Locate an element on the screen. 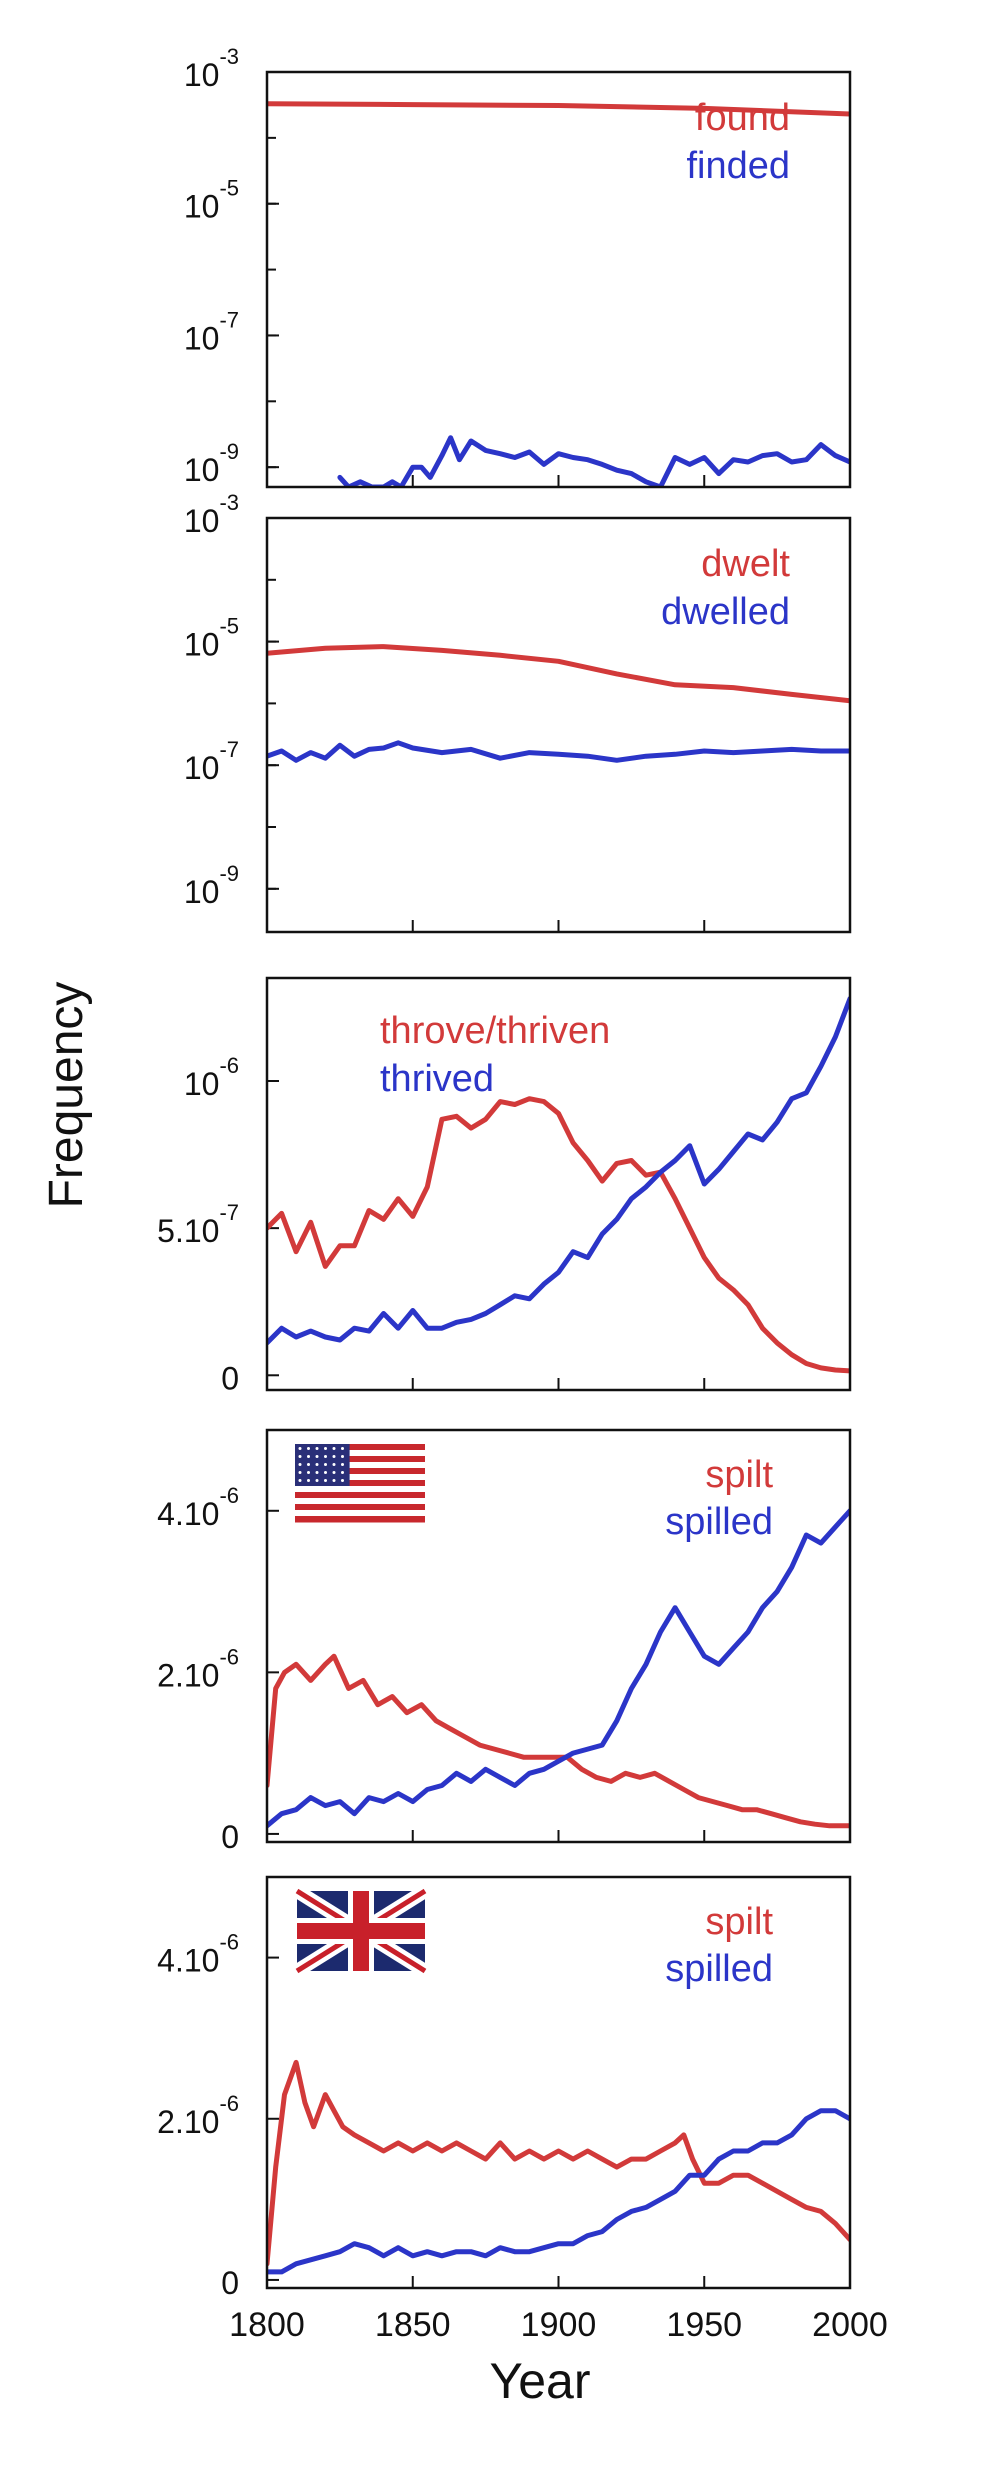 The width and height of the screenshot is (999, 2479). series-line-found is located at coordinates (558, 109).